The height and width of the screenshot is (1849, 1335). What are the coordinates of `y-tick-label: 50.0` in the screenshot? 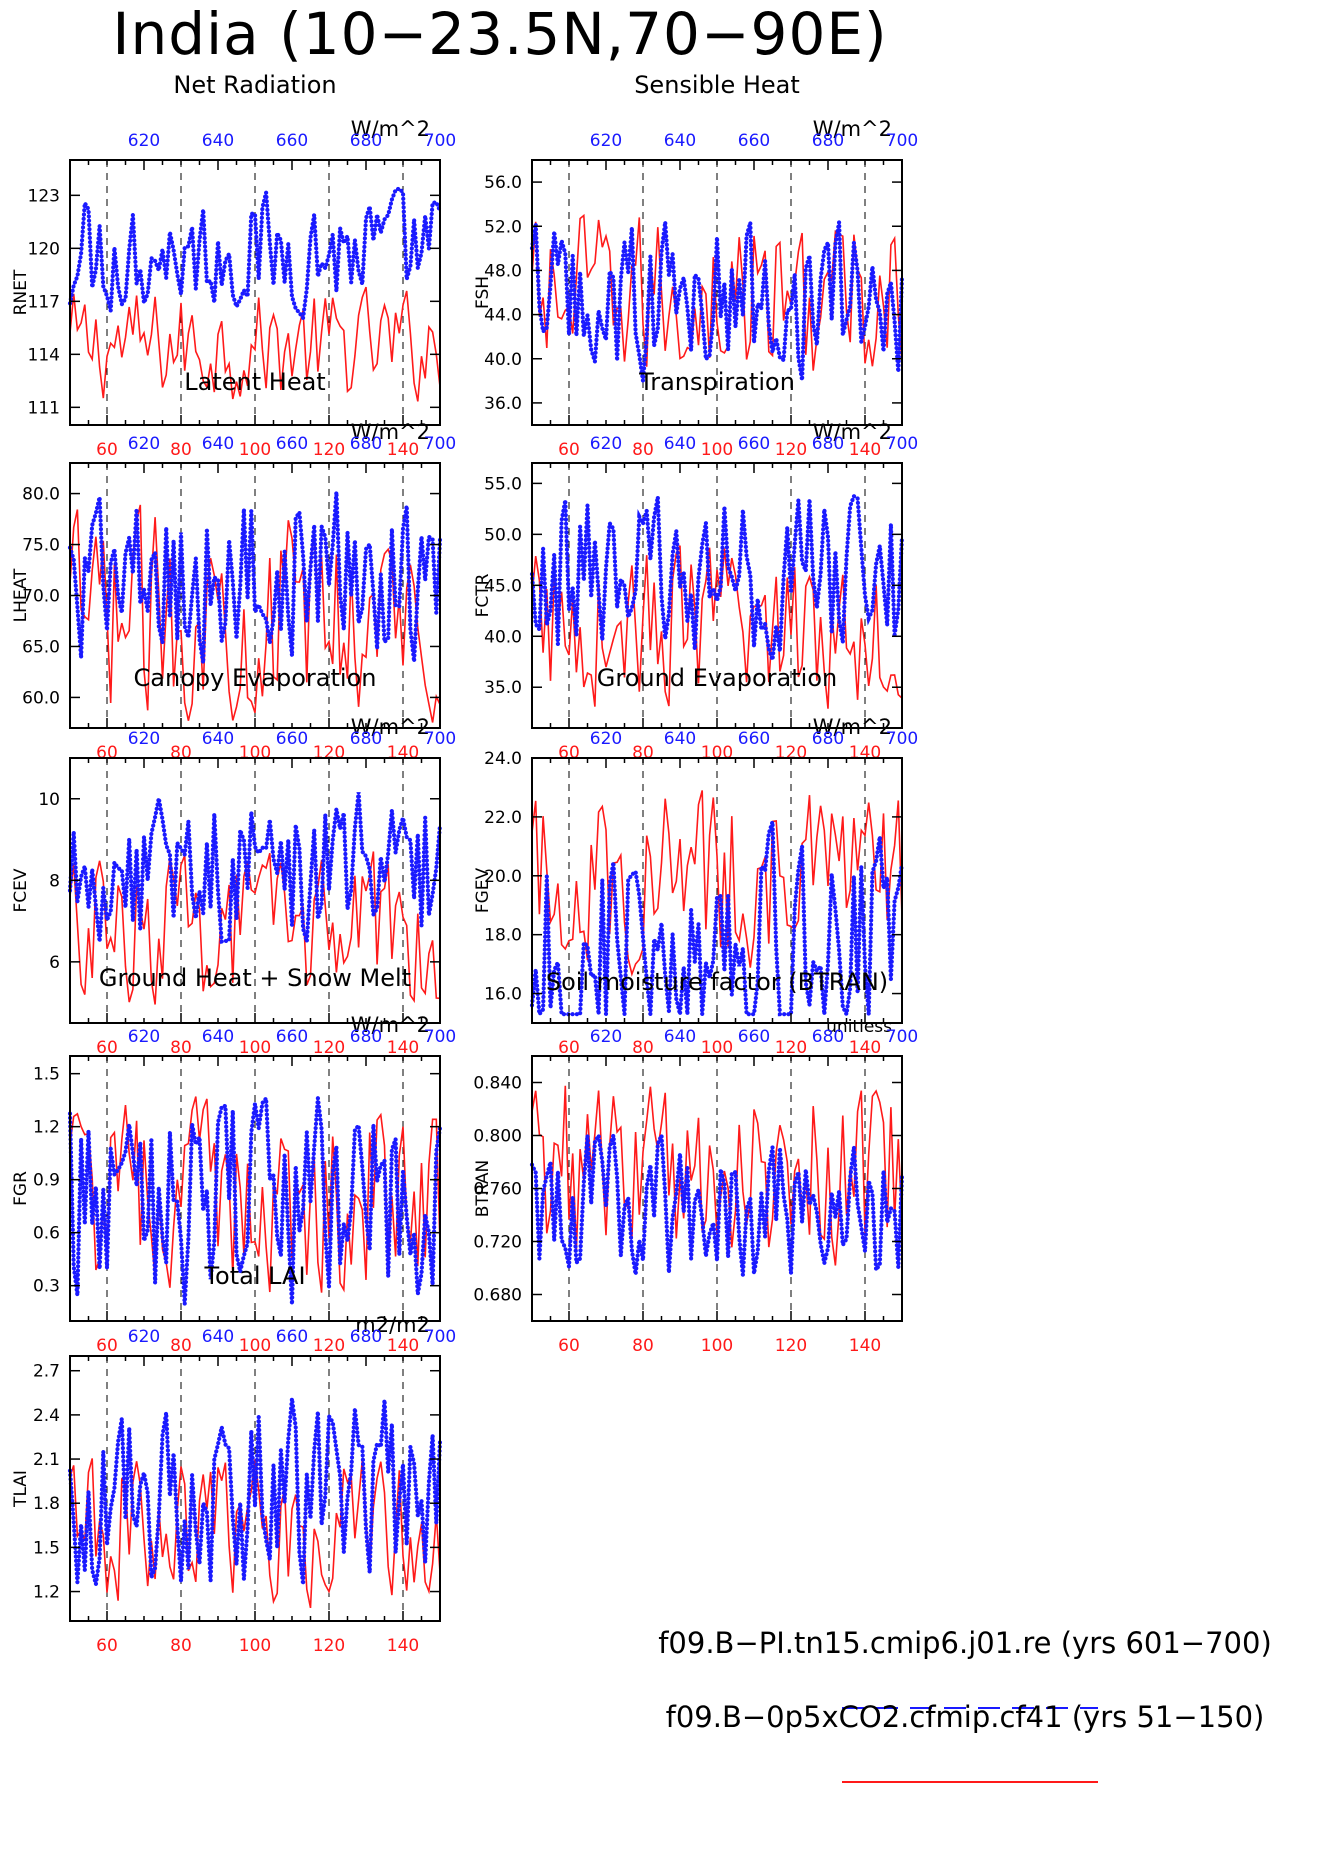 It's located at (503, 535).